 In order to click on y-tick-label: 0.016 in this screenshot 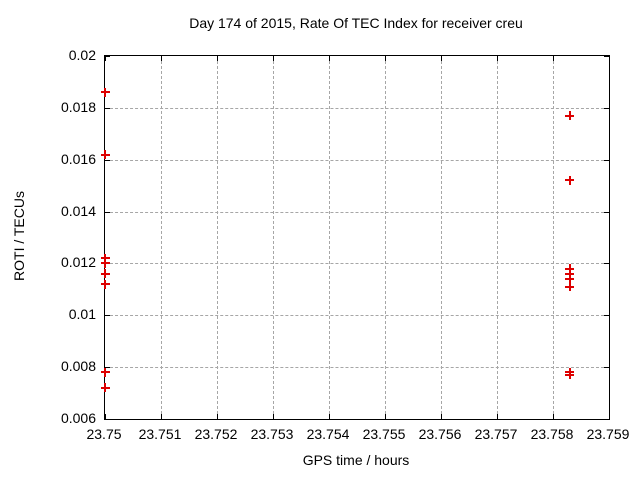, I will do `click(78, 158)`.